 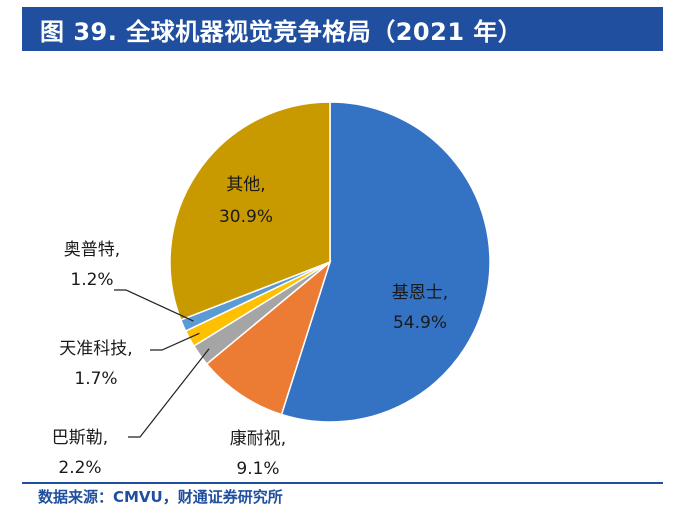 What do you see at coordinates (257, 469) in the screenshot?
I see `slice-value-label: 9.1%` at bounding box center [257, 469].